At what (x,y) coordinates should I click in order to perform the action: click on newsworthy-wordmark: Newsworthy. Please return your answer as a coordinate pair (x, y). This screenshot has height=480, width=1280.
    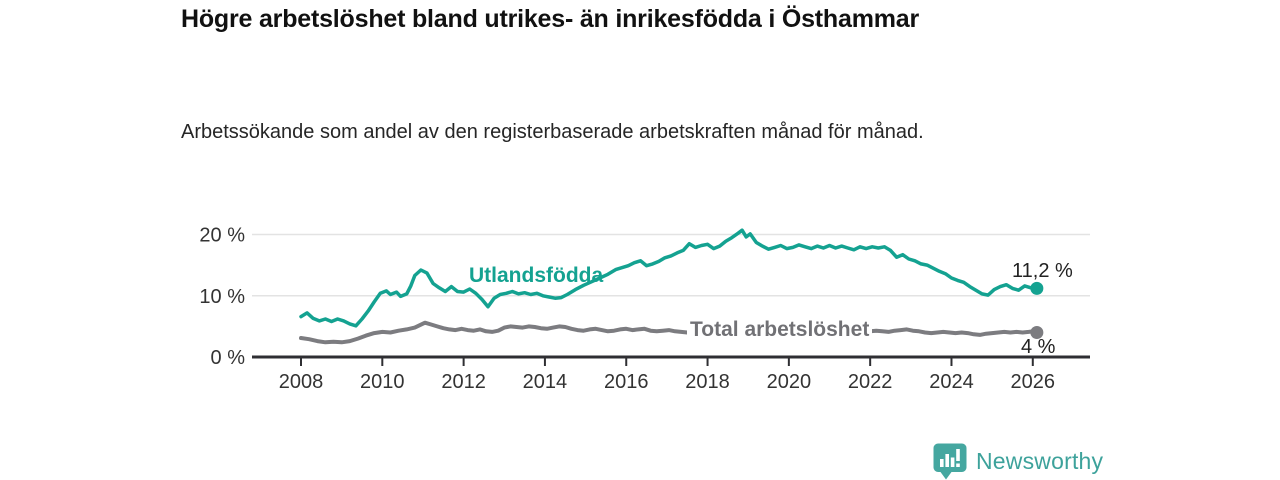
    Looking at the image, I should click on (1040, 461).